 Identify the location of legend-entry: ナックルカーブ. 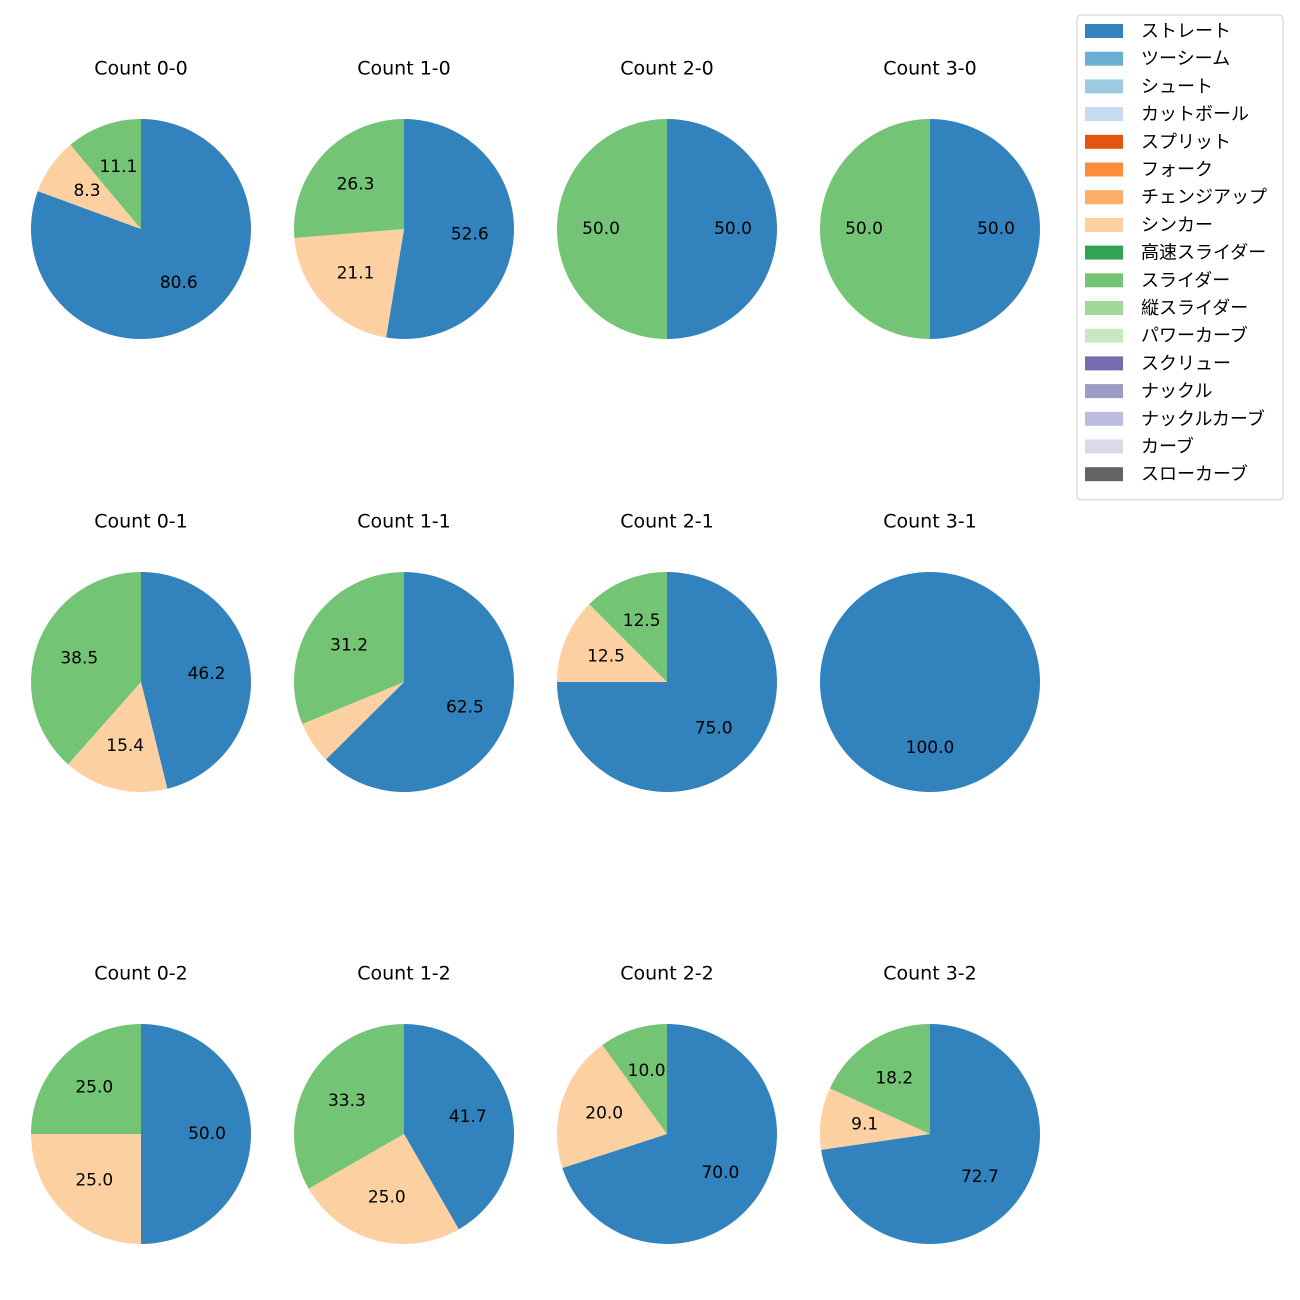
(1175, 419).